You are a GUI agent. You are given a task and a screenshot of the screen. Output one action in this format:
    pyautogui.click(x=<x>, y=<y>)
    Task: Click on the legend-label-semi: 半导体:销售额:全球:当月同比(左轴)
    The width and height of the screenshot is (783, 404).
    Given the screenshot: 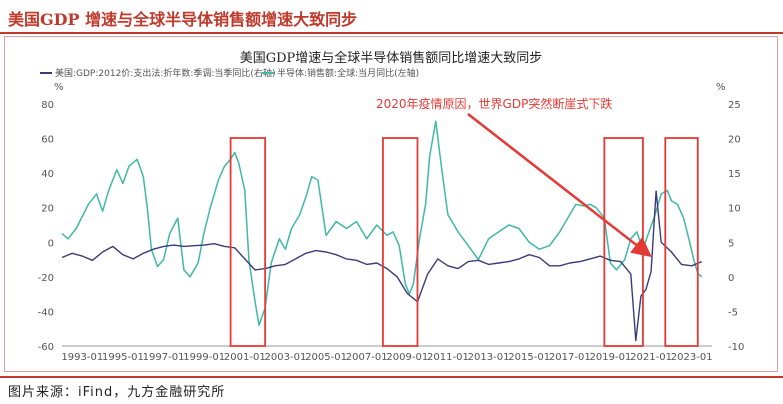 What is the action you would take?
    pyautogui.click(x=348, y=73)
    